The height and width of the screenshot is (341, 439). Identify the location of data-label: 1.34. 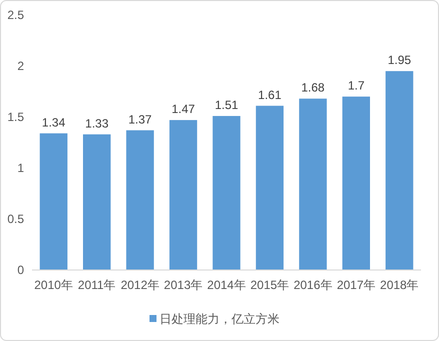
(54, 122).